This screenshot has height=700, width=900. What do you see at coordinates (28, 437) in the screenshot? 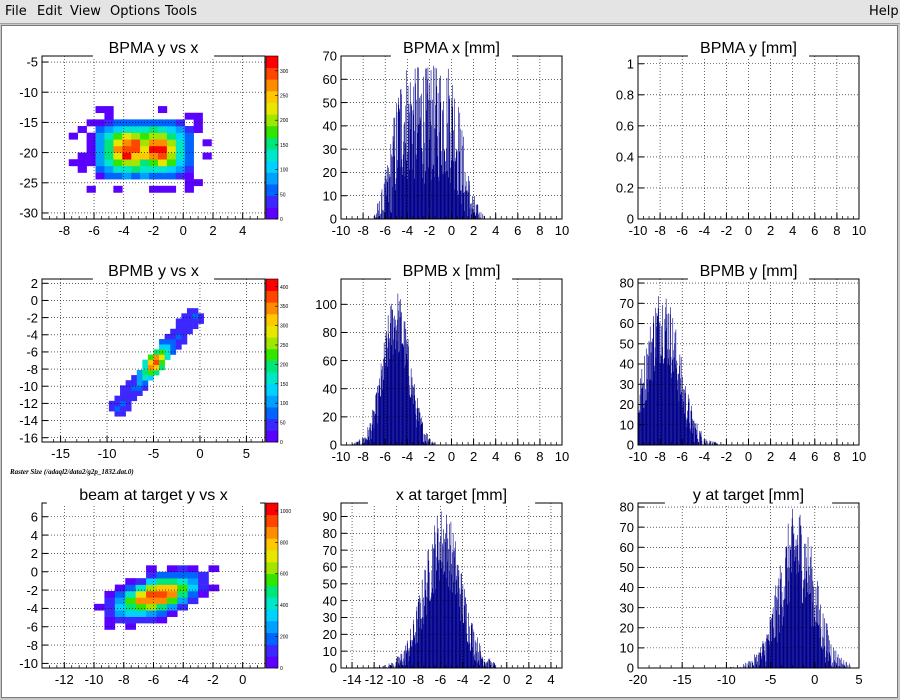
I see `y-tick-label: -16` at bounding box center [28, 437].